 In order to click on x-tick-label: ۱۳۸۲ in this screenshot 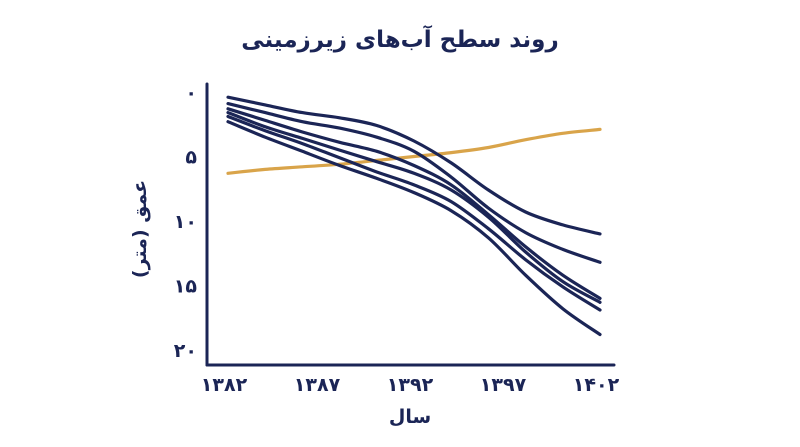, I will do `click(224, 385)`.